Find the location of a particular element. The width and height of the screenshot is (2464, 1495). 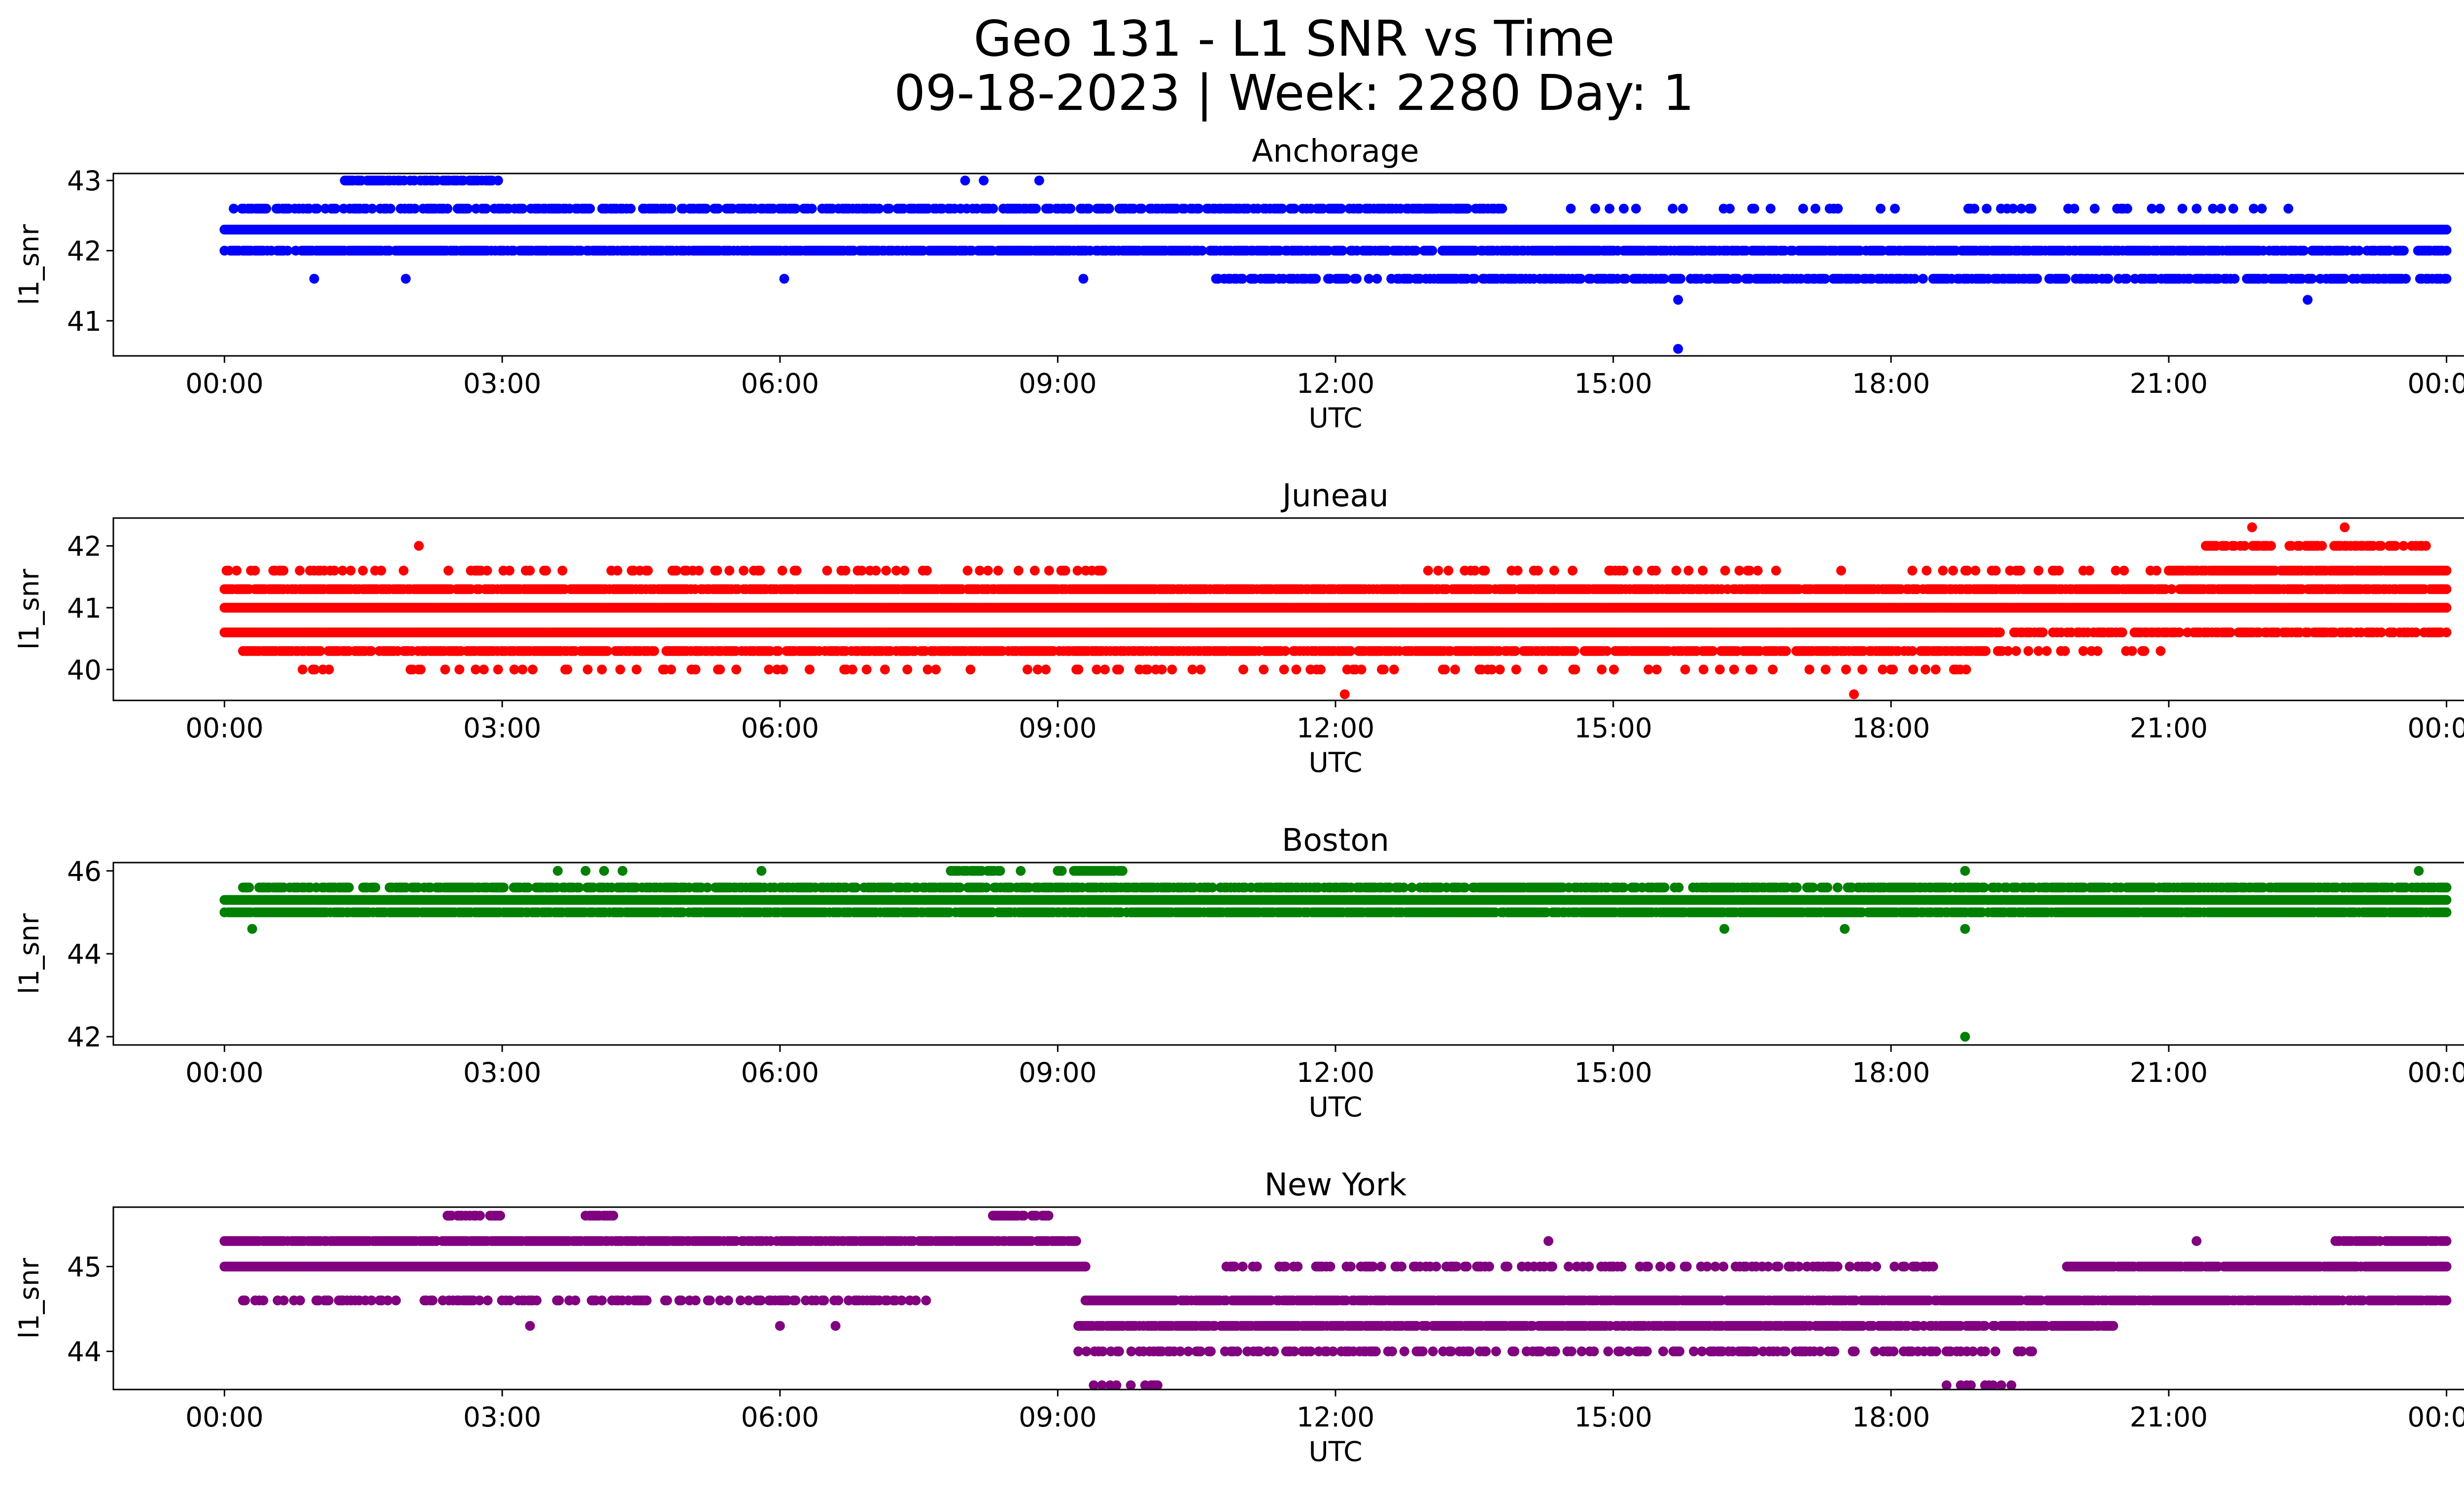

y-axis-label: l1_snr is located at coordinates (29, 264).